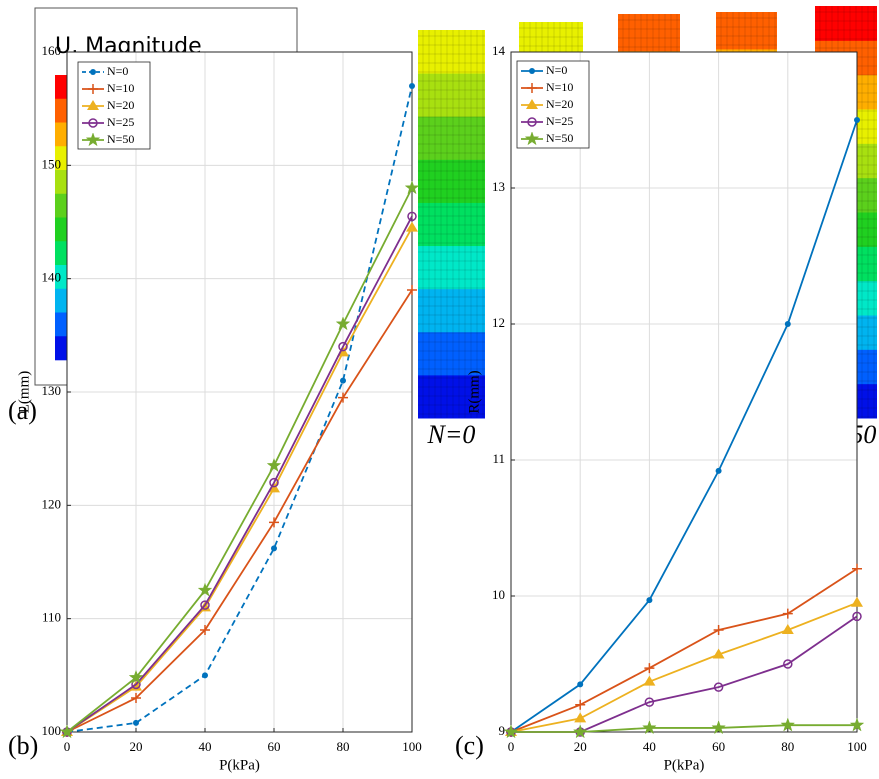 This screenshot has height=779, width=879. I want to click on y-tick-label: 140, so click(52, 277).